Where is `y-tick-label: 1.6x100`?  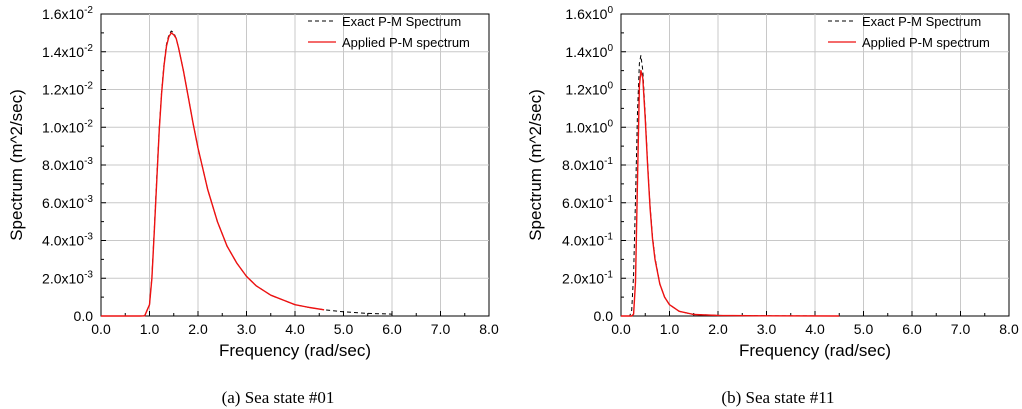 y-tick-label: 1.6x100 is located at coordinates (589, 13).